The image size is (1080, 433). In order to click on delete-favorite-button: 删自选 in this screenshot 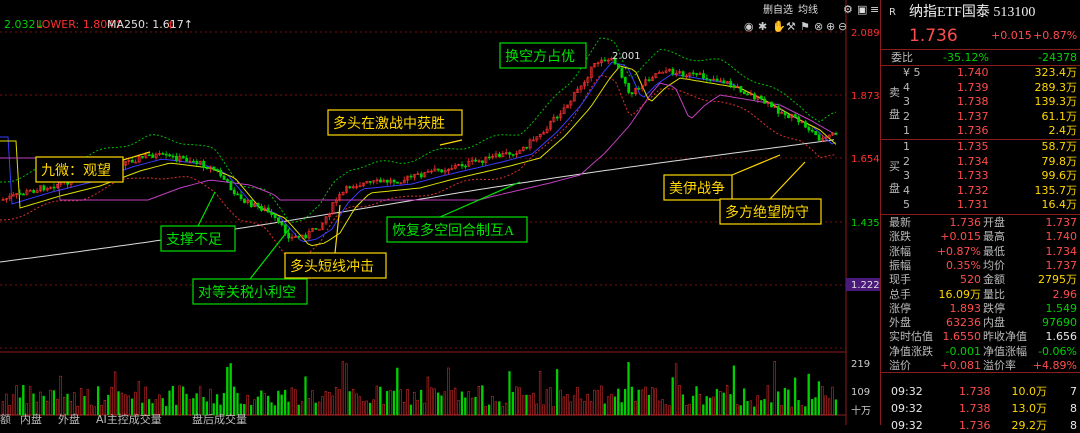, I will do `click(778, 9)`.